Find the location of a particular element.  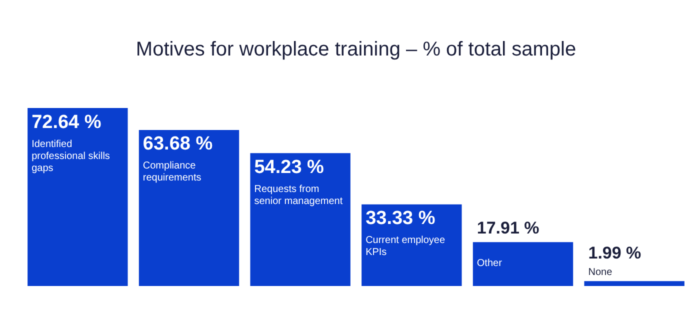

data-label: 17.91 % is located at coordinates (508, 228).